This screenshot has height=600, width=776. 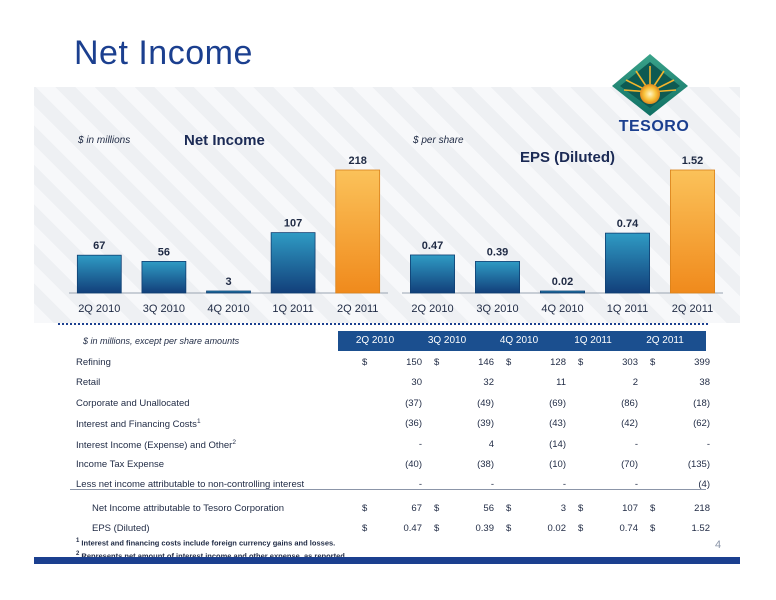 I want to click on page-number: 4, so click(x=718, y=545).